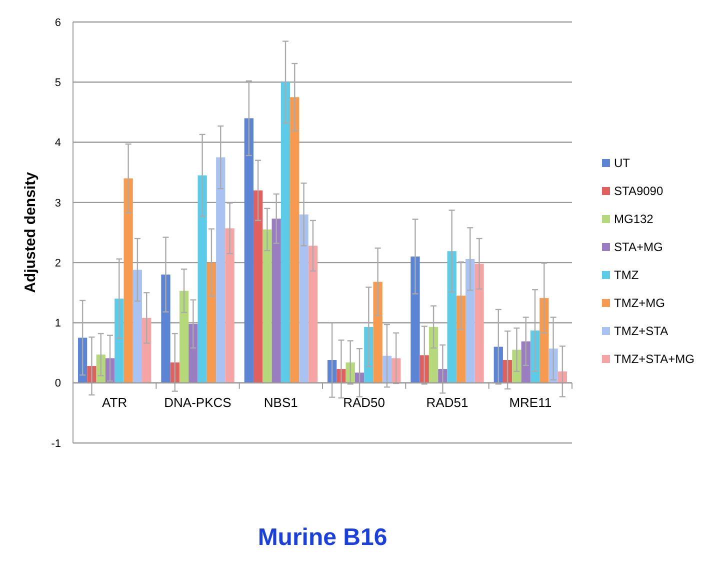  I want to click on x-tick-label: DNA-PKCS, so click(198, 402).